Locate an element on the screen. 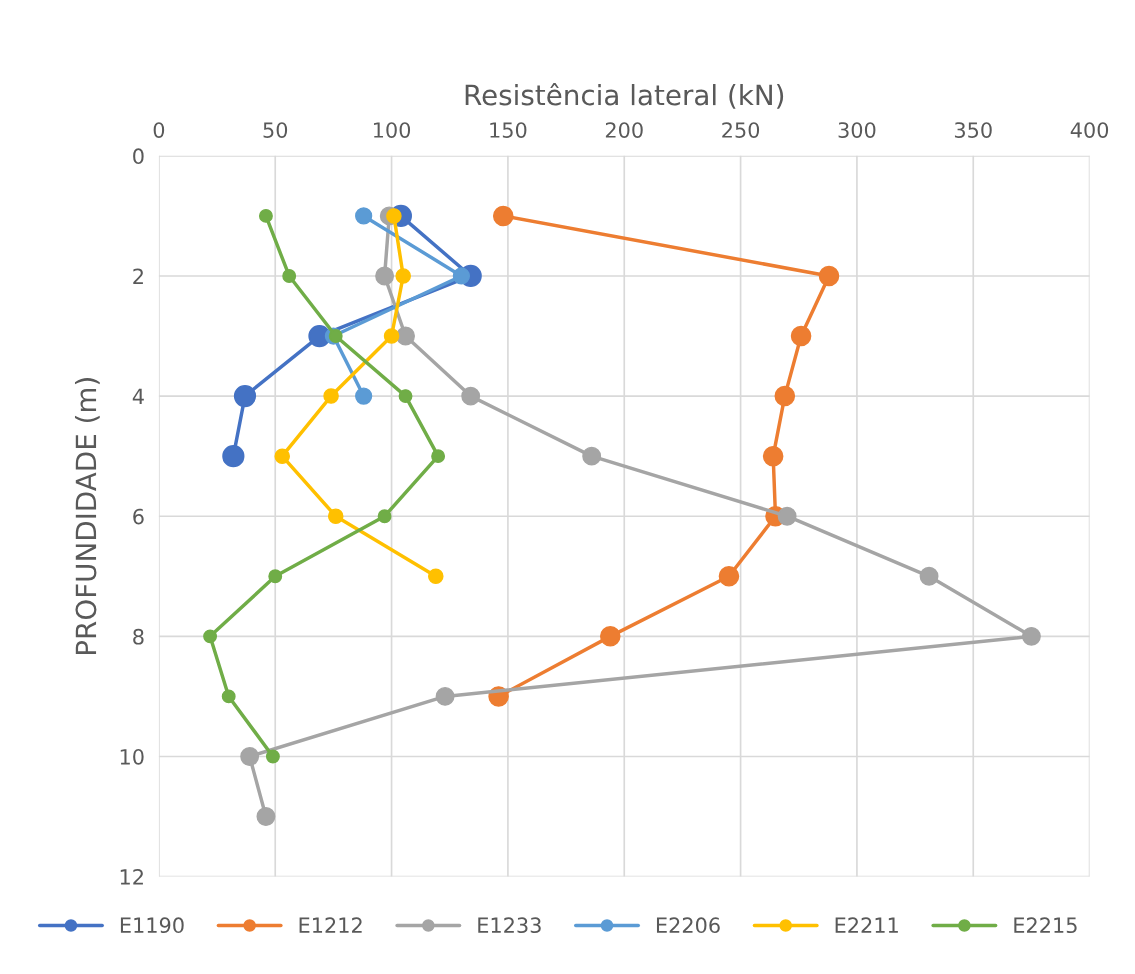 This screenshot has height=974, width=1135. x-tick-label: 400 is located at coordinates (1089, 130).